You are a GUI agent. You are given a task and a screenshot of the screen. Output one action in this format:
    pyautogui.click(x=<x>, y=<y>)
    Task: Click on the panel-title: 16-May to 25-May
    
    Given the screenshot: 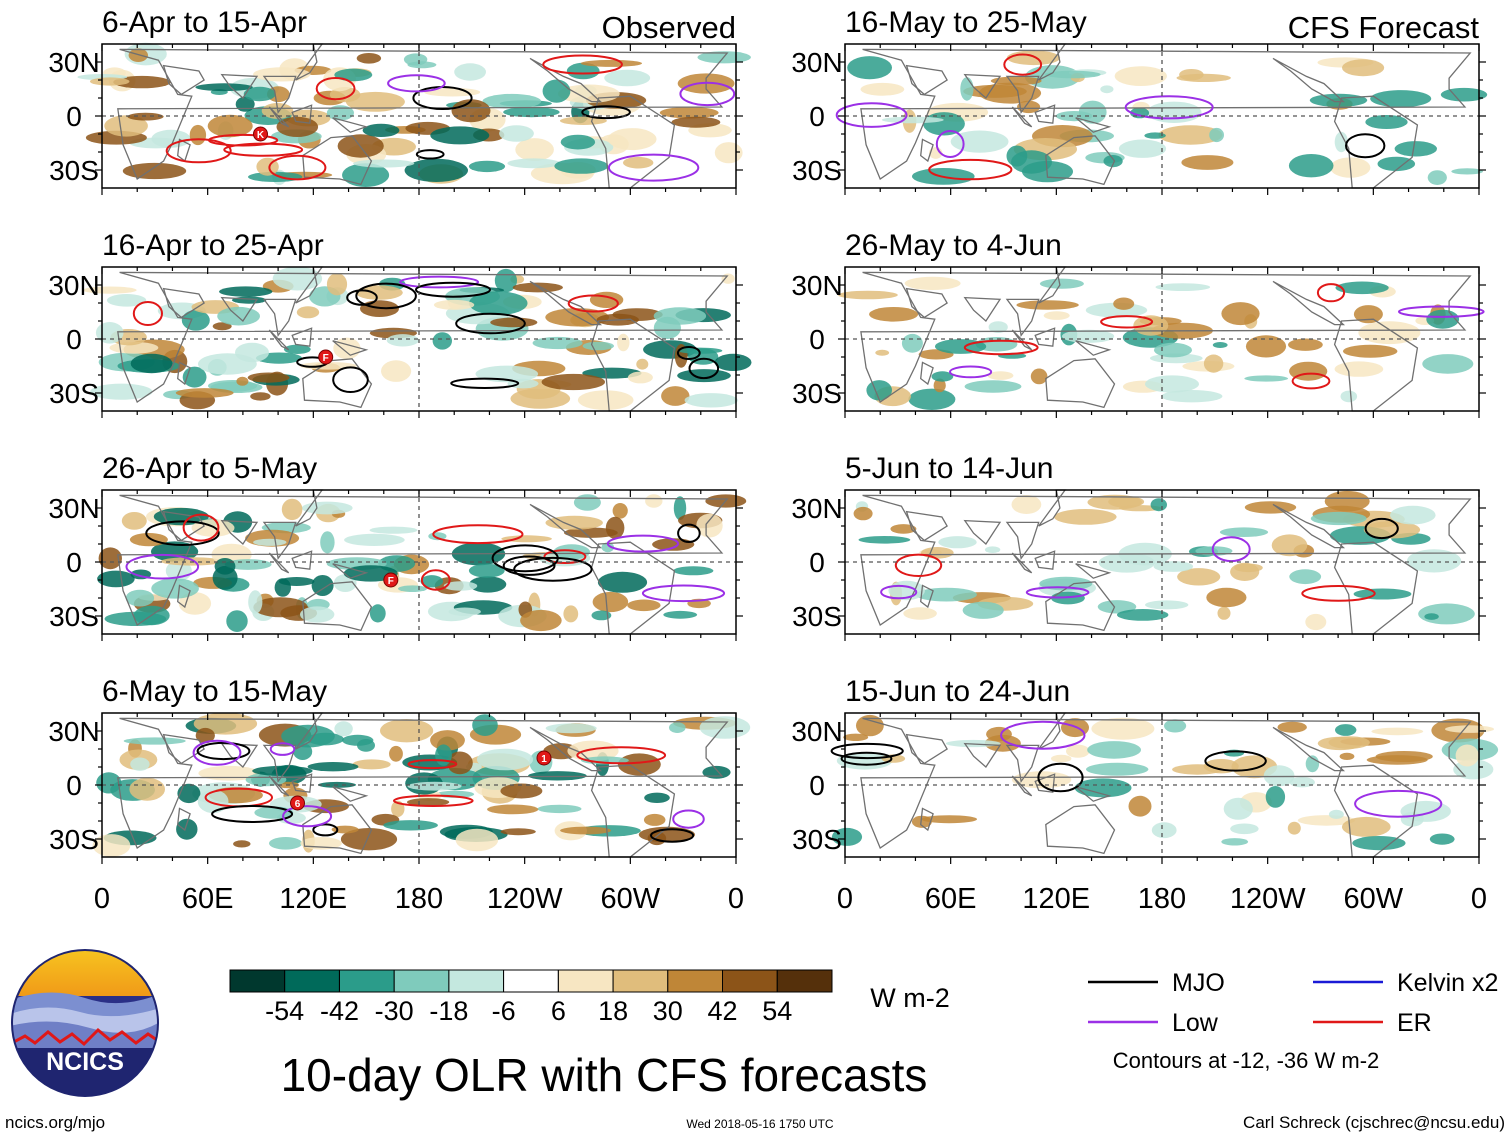 What is the action you would take?
    pyautogui.click(x=966, y=22)
    